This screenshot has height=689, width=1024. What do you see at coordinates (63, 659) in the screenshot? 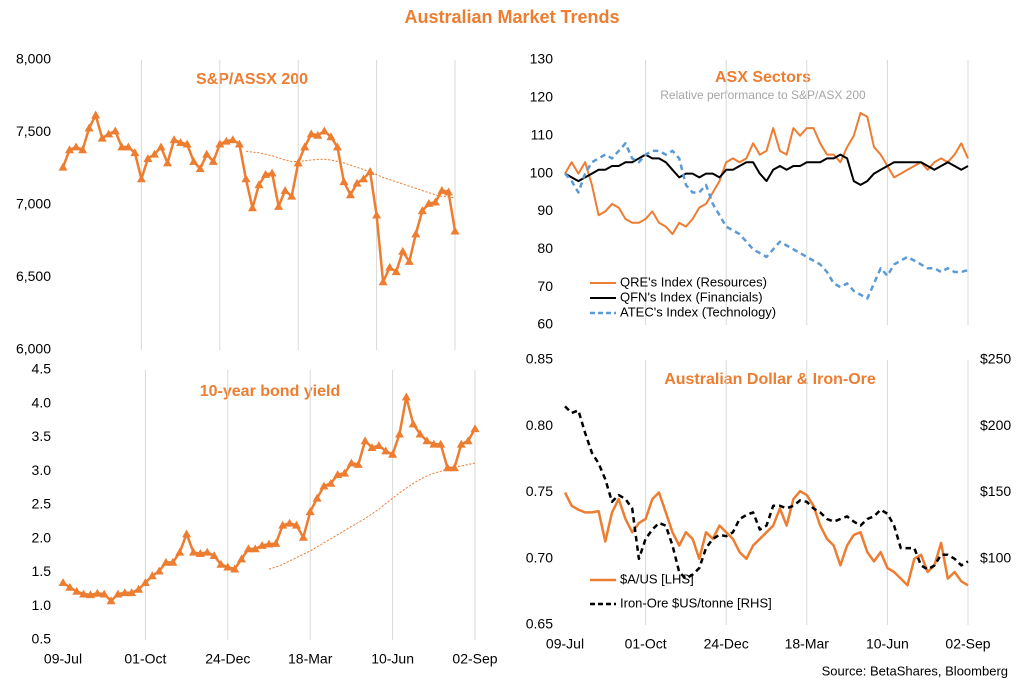
I see `x-tick-label: 09-Jul` at bounding box center [63, 659].